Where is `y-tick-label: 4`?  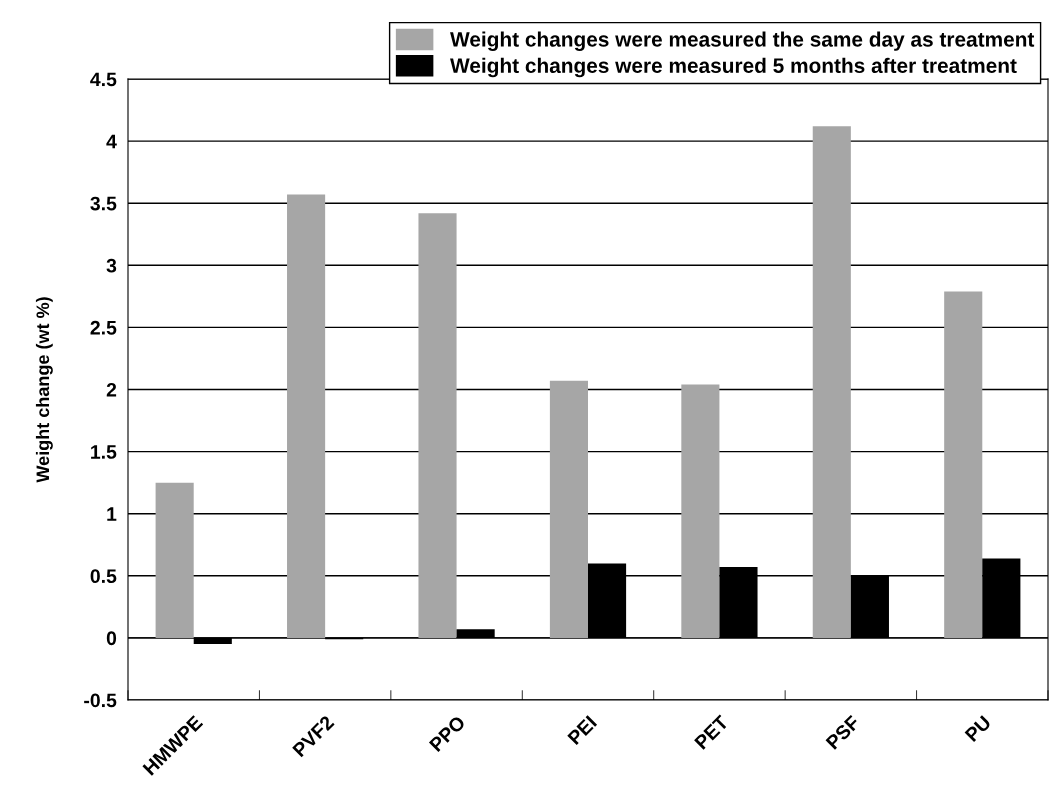 y-tick-label: 4 is located at coordinates (111, 141).